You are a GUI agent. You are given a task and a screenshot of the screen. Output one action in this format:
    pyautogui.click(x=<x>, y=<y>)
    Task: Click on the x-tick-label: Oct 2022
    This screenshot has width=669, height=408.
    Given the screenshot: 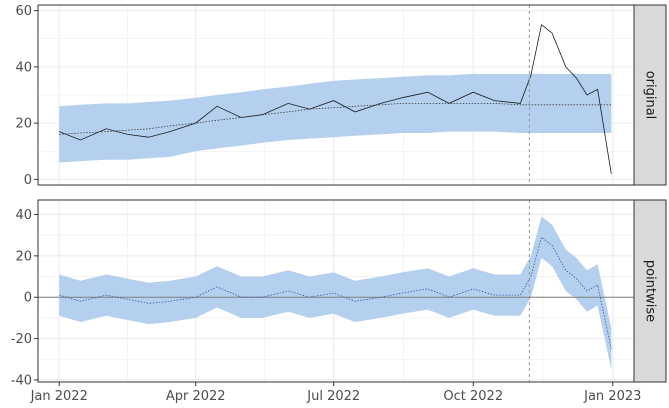 What is the action you would take?
    pyautogui.click(x=473, y=396)
    